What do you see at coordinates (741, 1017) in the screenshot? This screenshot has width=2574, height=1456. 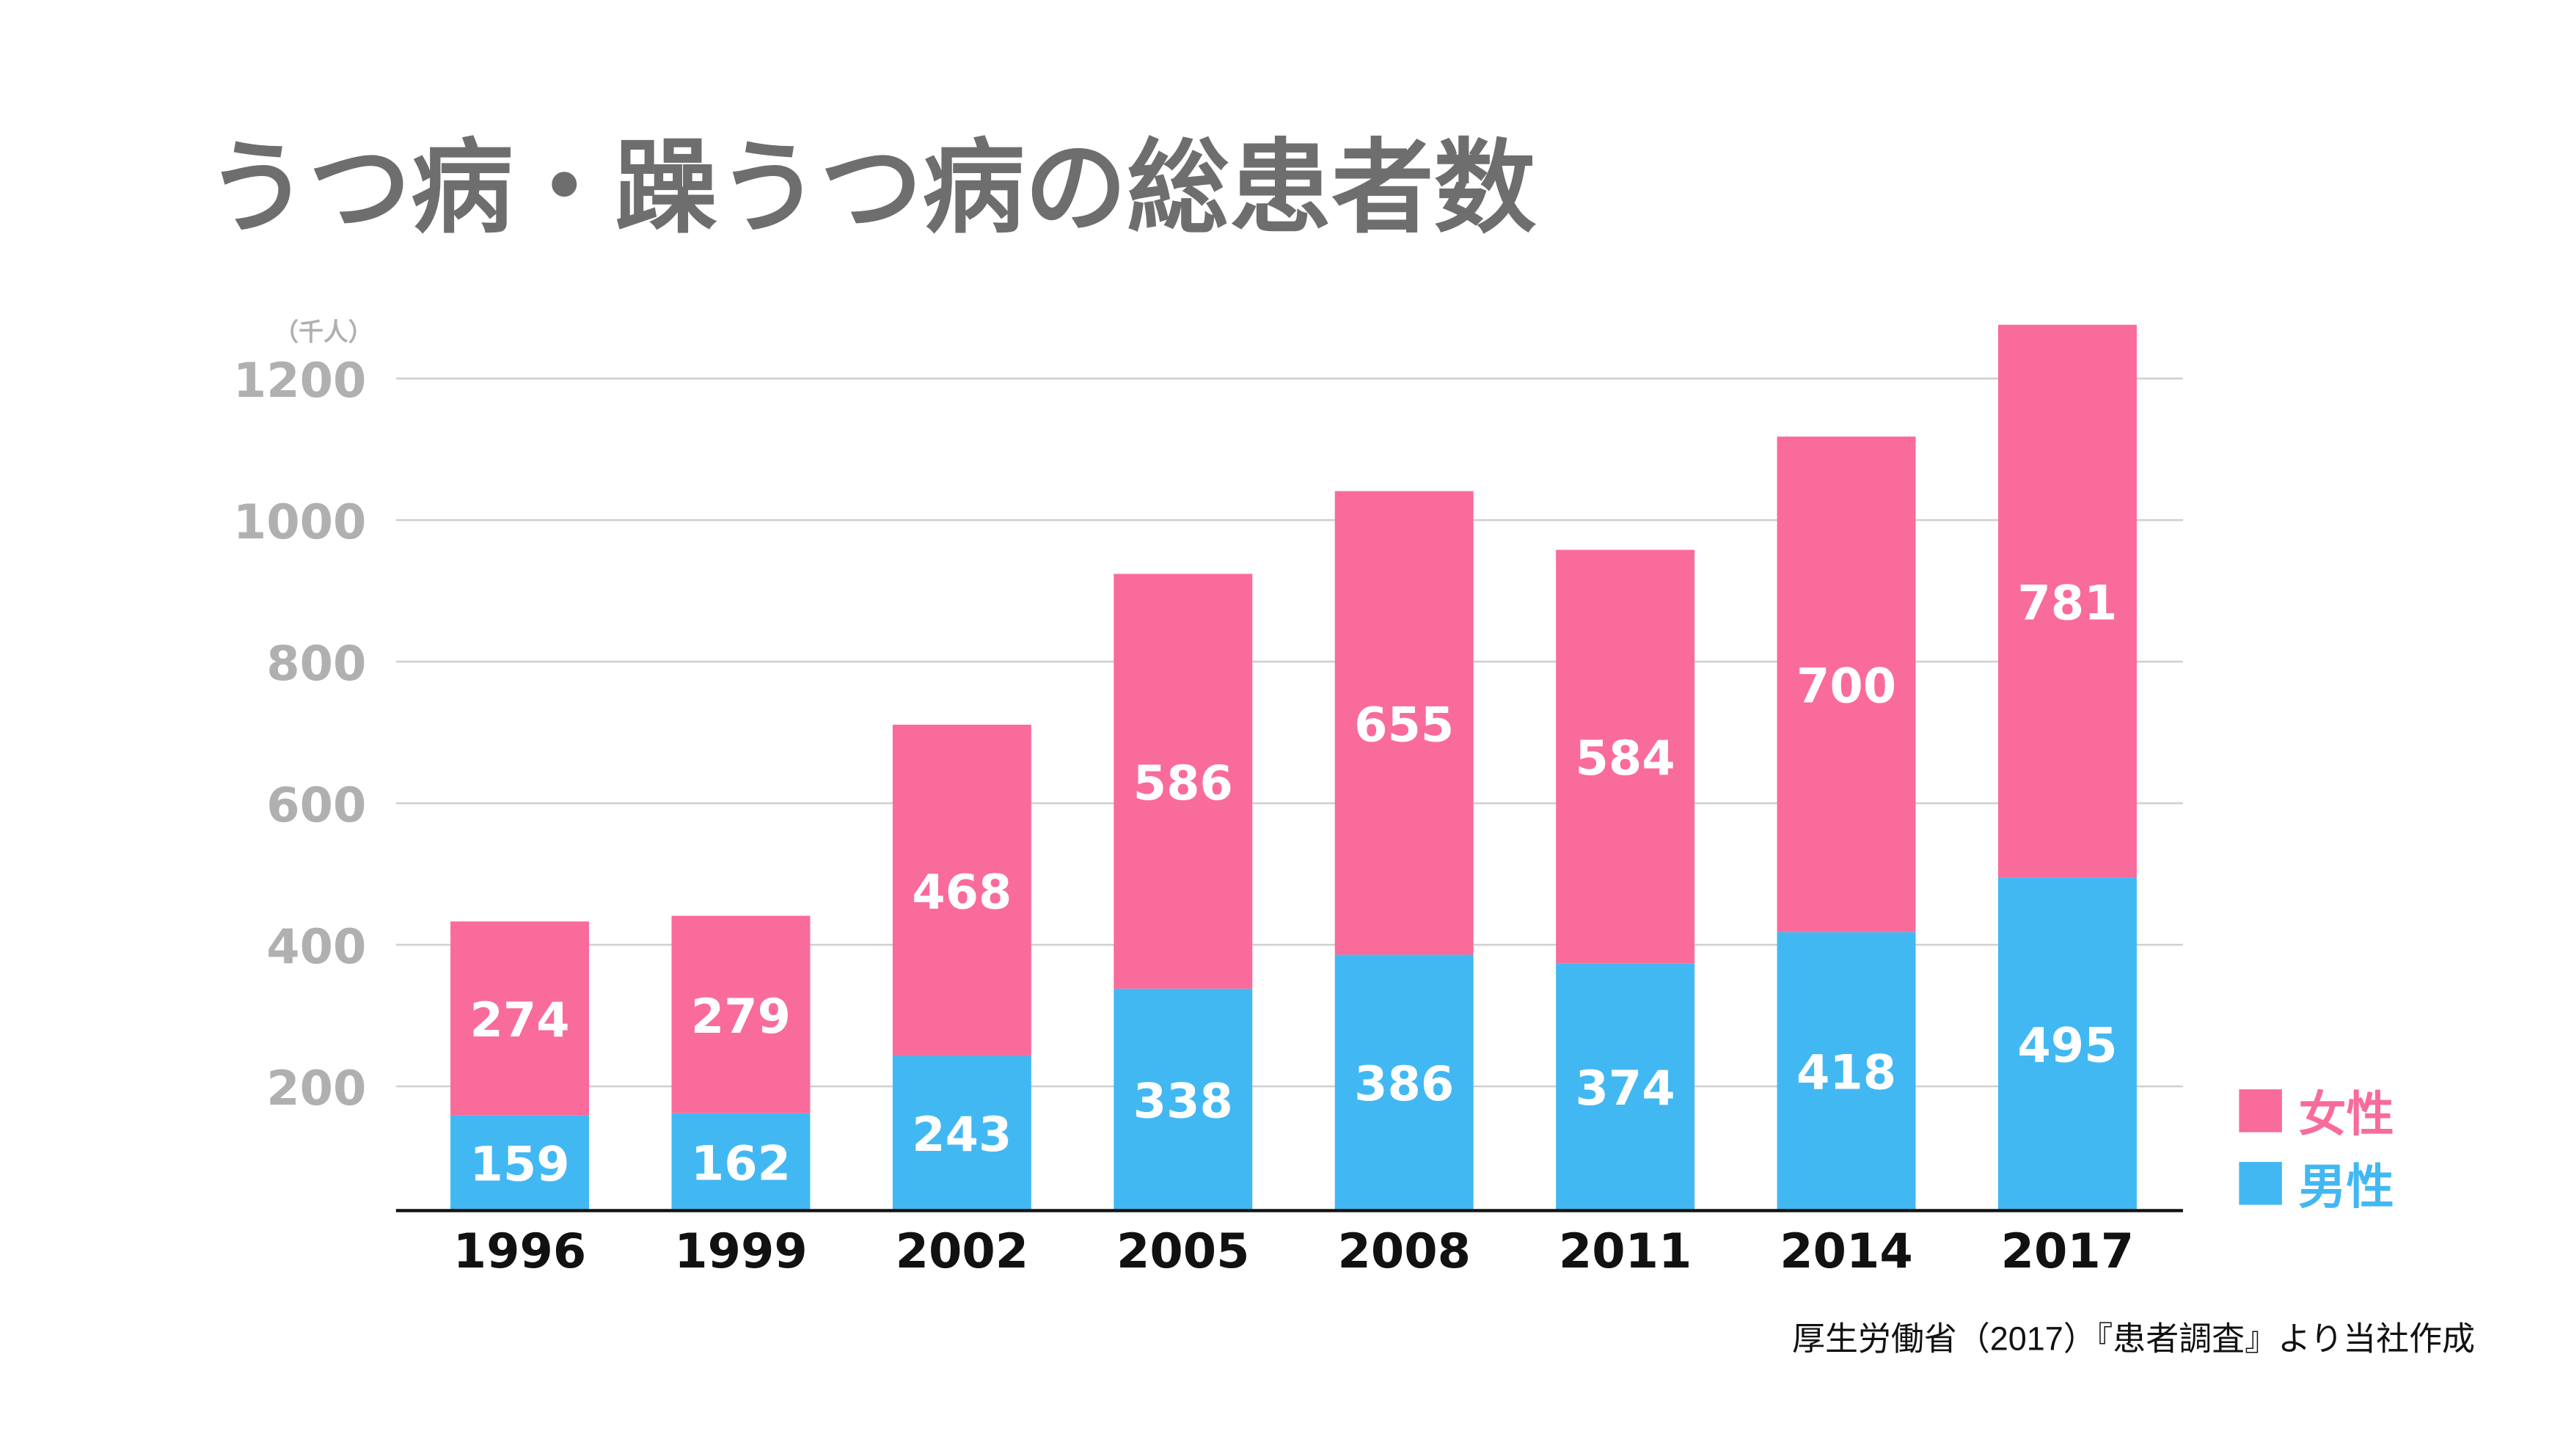 I see `data-label: 279` at bounding box center [741, 1017].